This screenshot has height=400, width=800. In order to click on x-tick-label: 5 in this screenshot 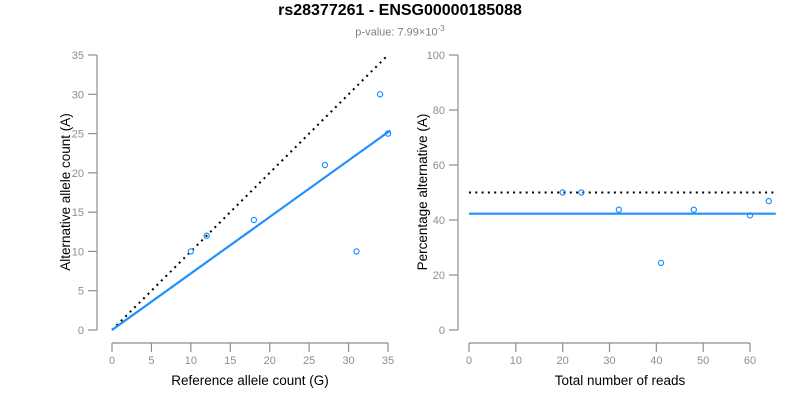, I will do `click(151, 361)`.